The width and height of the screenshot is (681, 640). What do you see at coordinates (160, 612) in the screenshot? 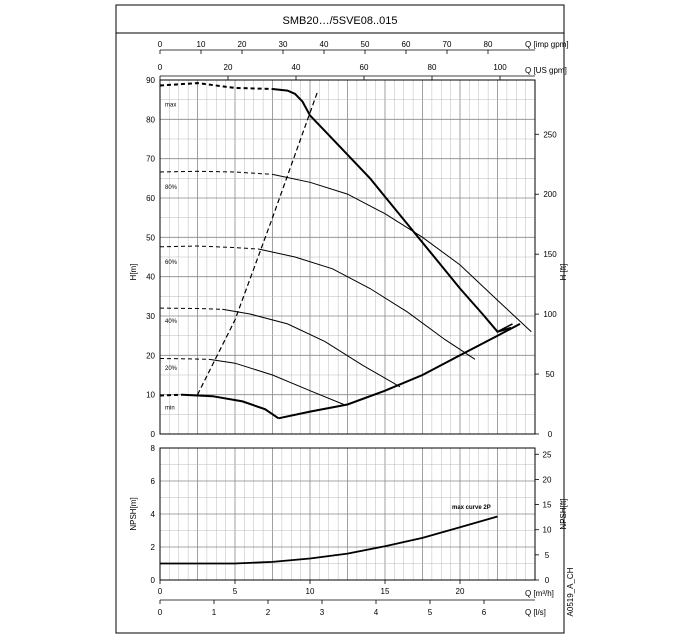
I see `ls-tick-label: 0` at bounding box center [160, 612].